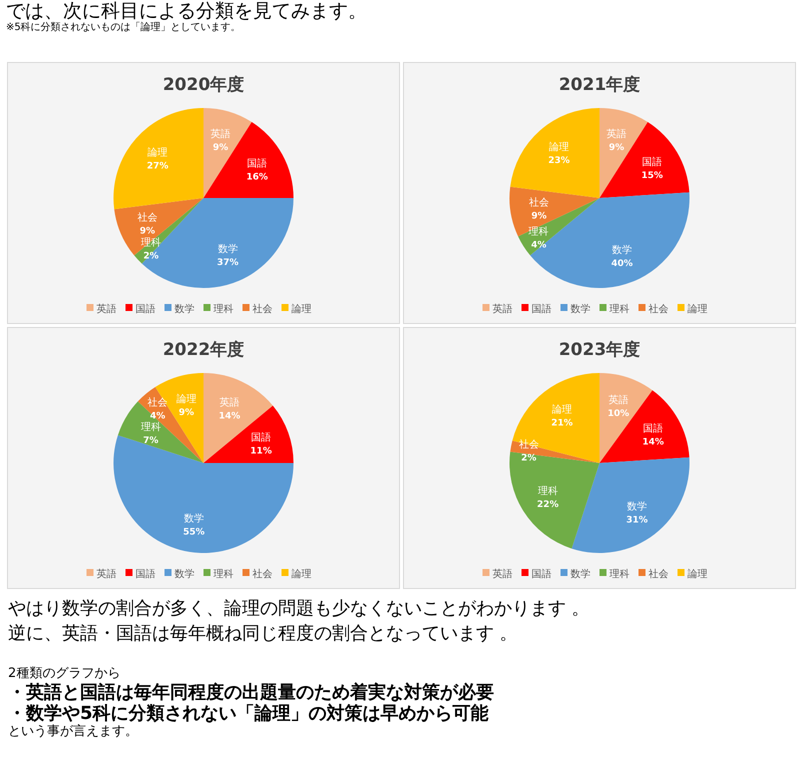 The image size is (809, 766). What do you see at coordinates (599, 85) in the screenshot?
I see `chart-title: 2021年度` at bounding box center [599, 85].